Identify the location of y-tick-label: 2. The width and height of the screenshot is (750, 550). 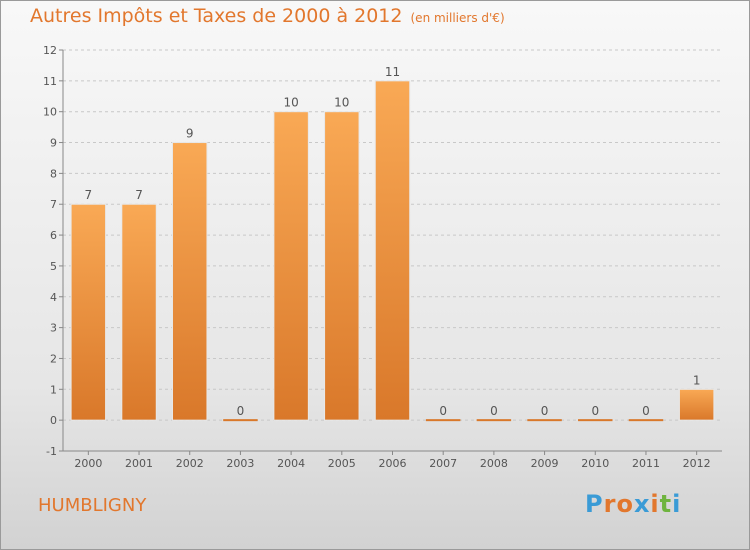
(53, 358).